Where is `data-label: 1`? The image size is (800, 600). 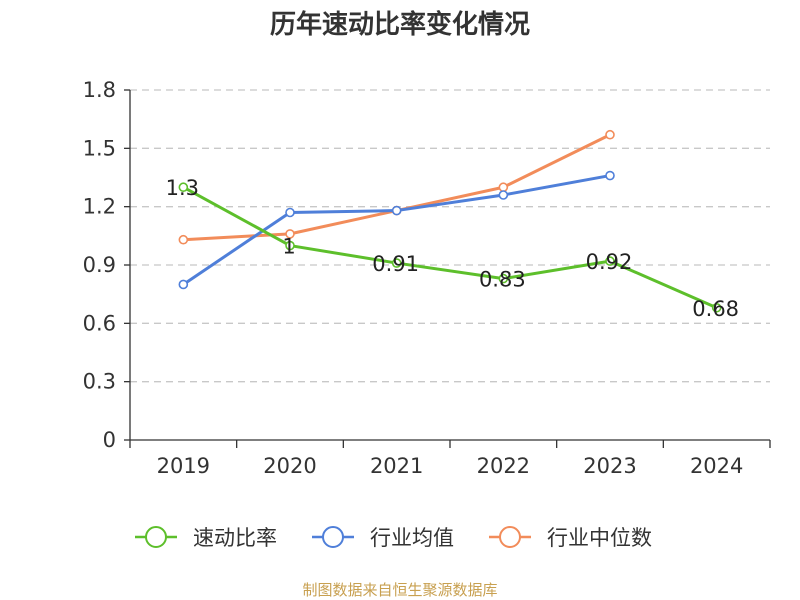
data-label: 1 is located at coordinates (288, 247).